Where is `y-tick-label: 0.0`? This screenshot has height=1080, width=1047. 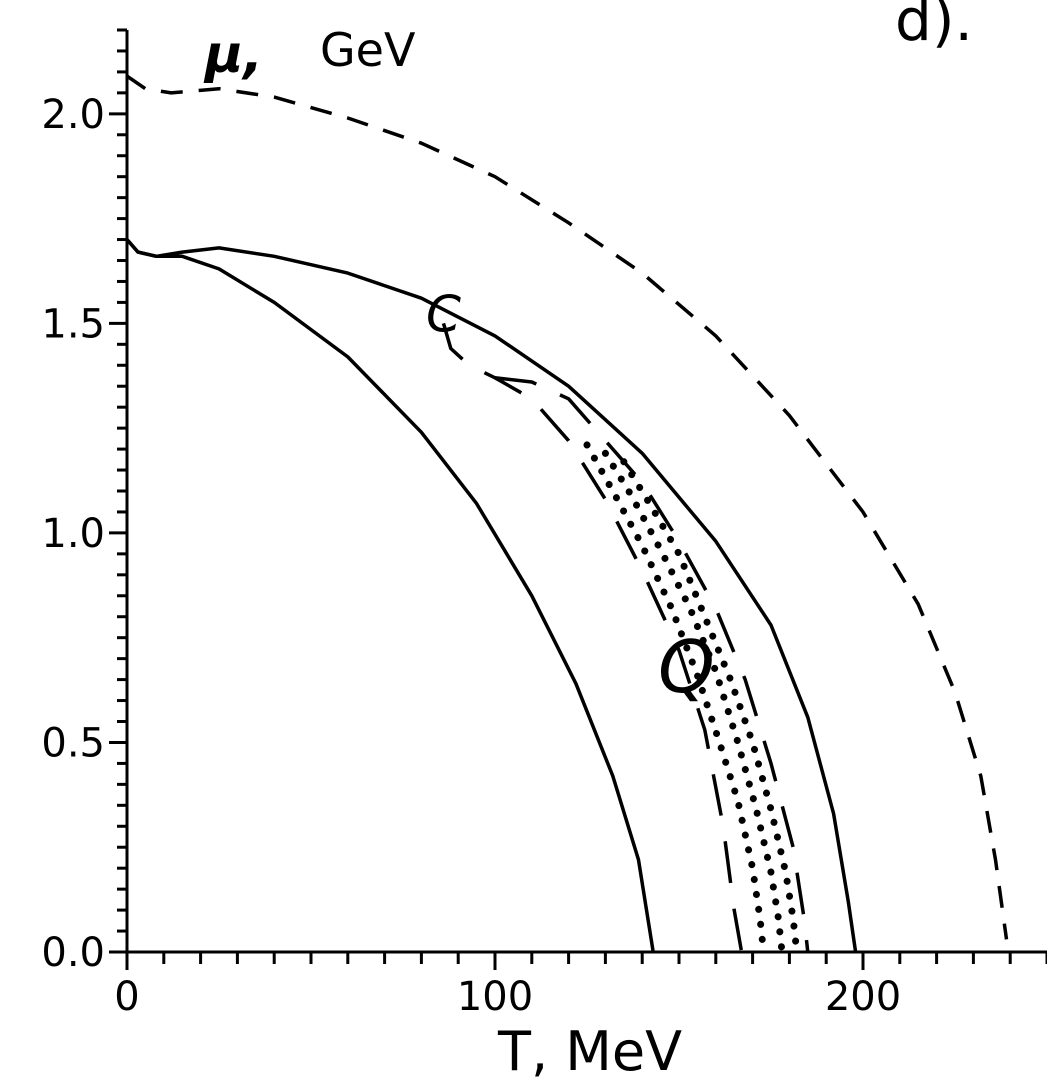
y-tick-label: 0.0 is located at coordinates (73, 953).